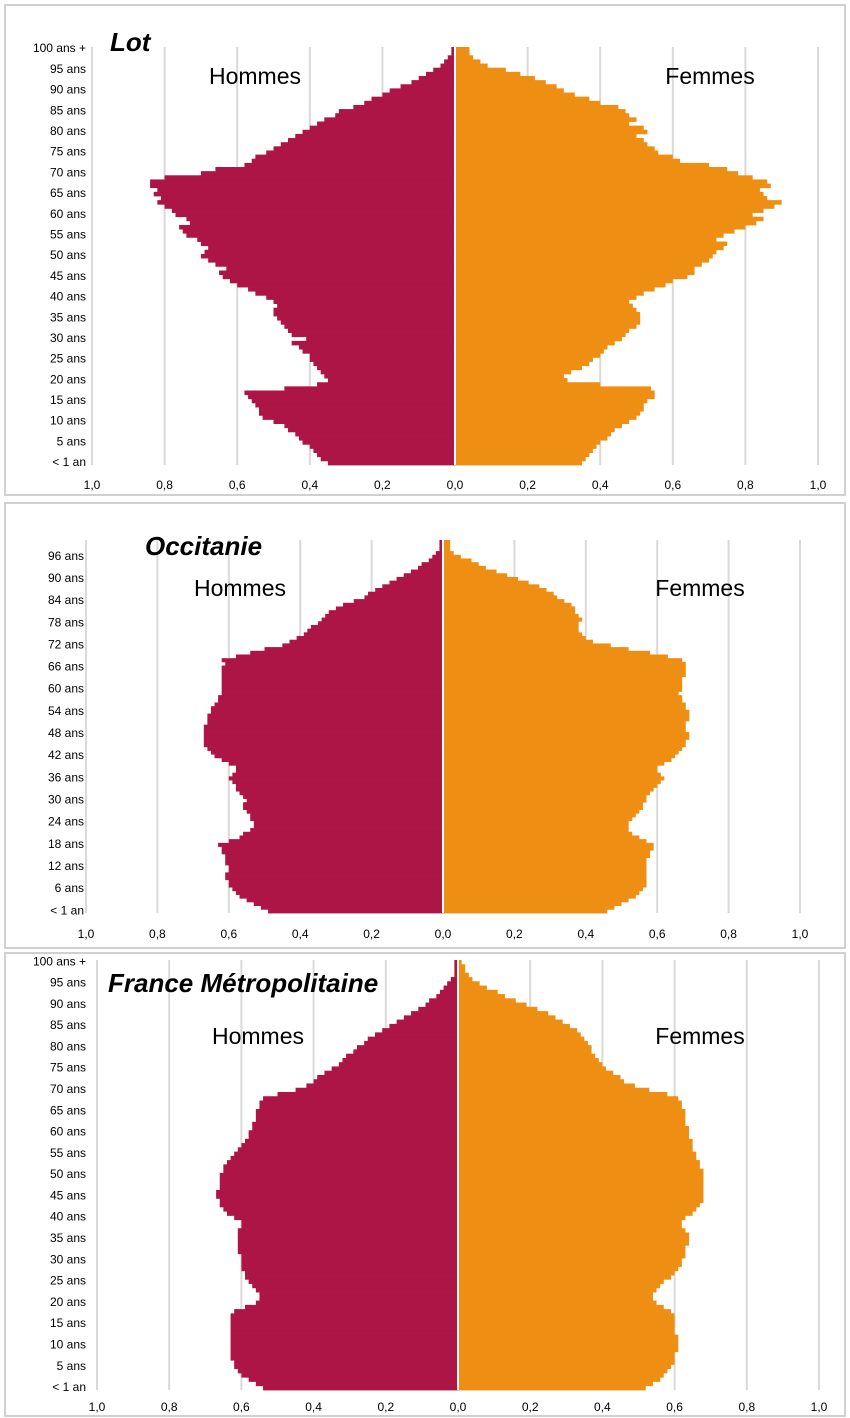 The image size is (850, 1418). Describe the element at coordinates (514, 934) in the screenshot. I see `x-tick-label: 0,2` at that location.